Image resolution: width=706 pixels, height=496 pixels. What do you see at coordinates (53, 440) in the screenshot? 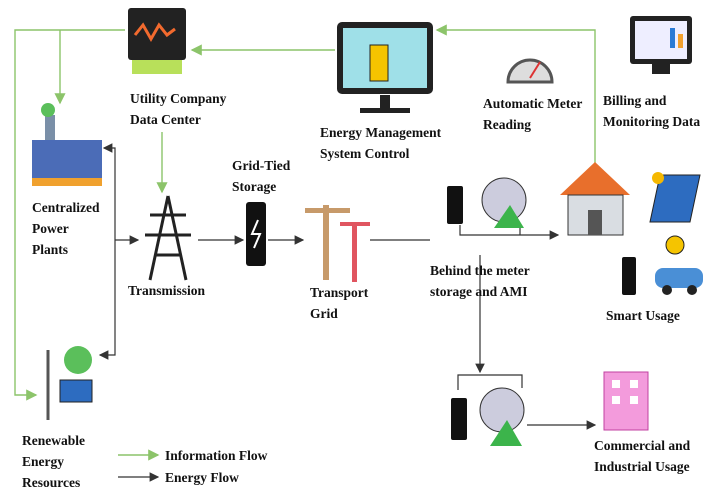
I see `node-label: Renewable` at bounding box center [53, 440].